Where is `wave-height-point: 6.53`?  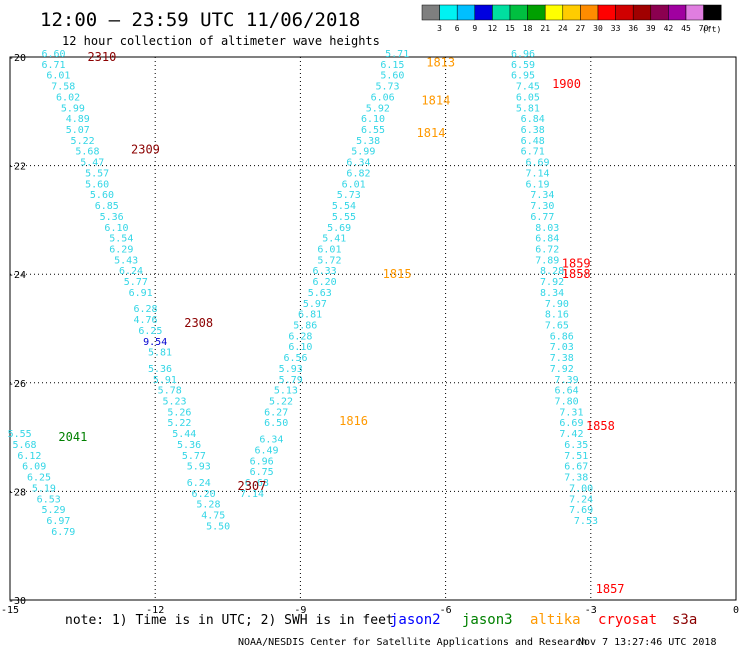
wave-height-point: 6.53 is located at coordinates (49, 499).